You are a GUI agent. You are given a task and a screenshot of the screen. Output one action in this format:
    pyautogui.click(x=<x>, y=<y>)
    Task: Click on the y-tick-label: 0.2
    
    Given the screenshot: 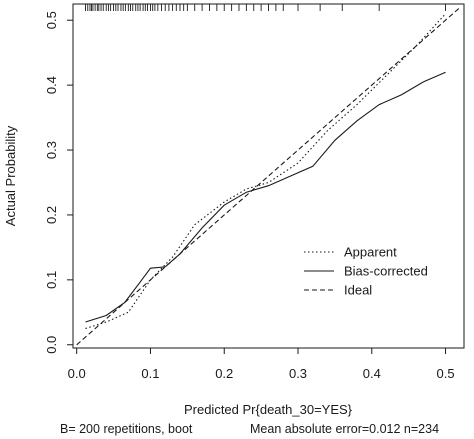 What is the action you would take?
    pyautogui.click(x=51, y=215)
    